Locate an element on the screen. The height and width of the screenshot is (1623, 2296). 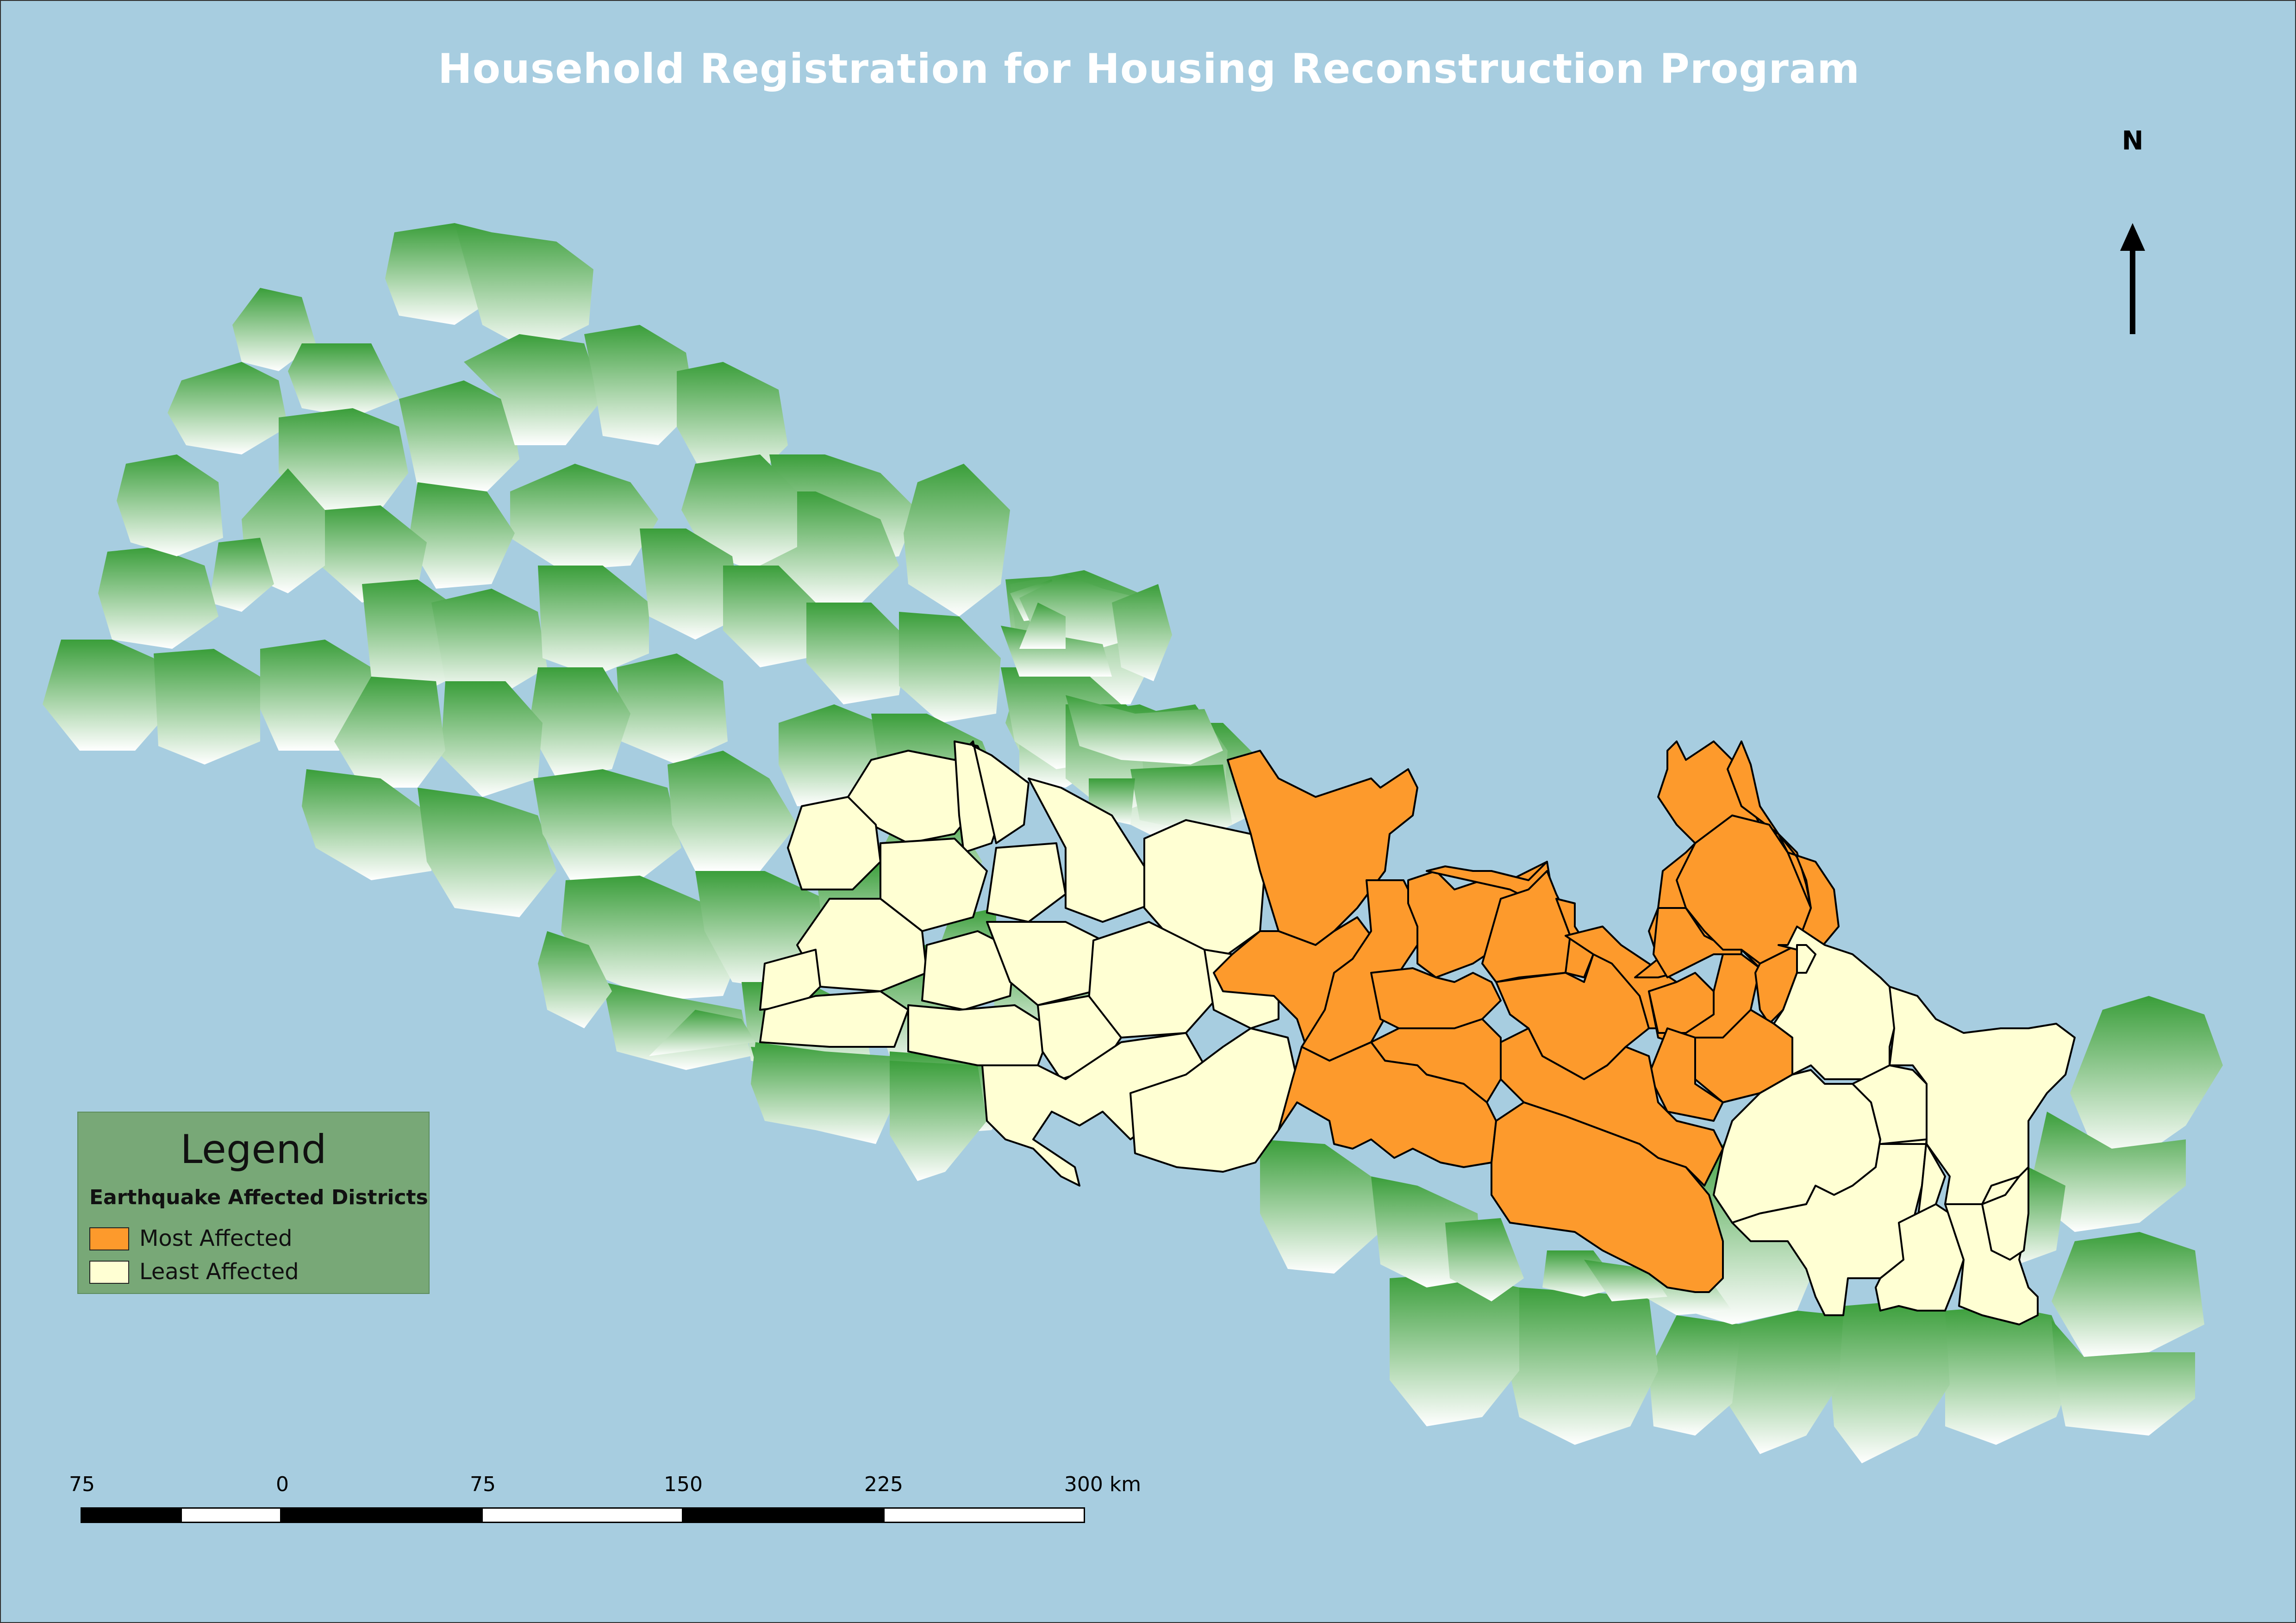
other-districts-east is located at coordinates (1116, 702).